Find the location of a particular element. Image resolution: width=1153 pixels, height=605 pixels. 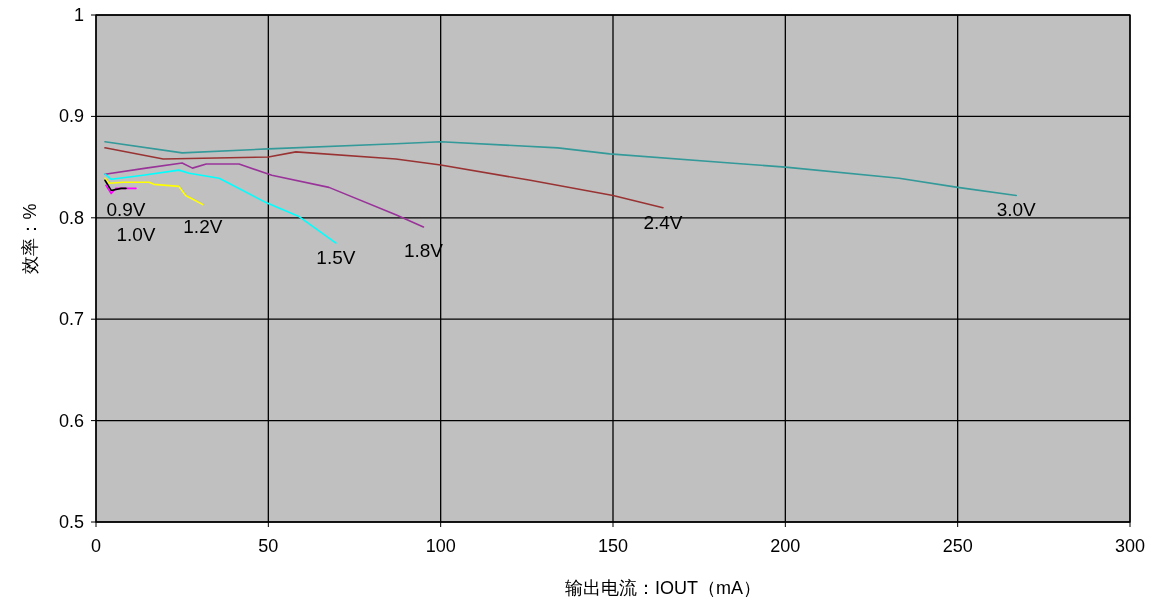

y-tick-label: 0.9 is located at coordinates (71, 116).